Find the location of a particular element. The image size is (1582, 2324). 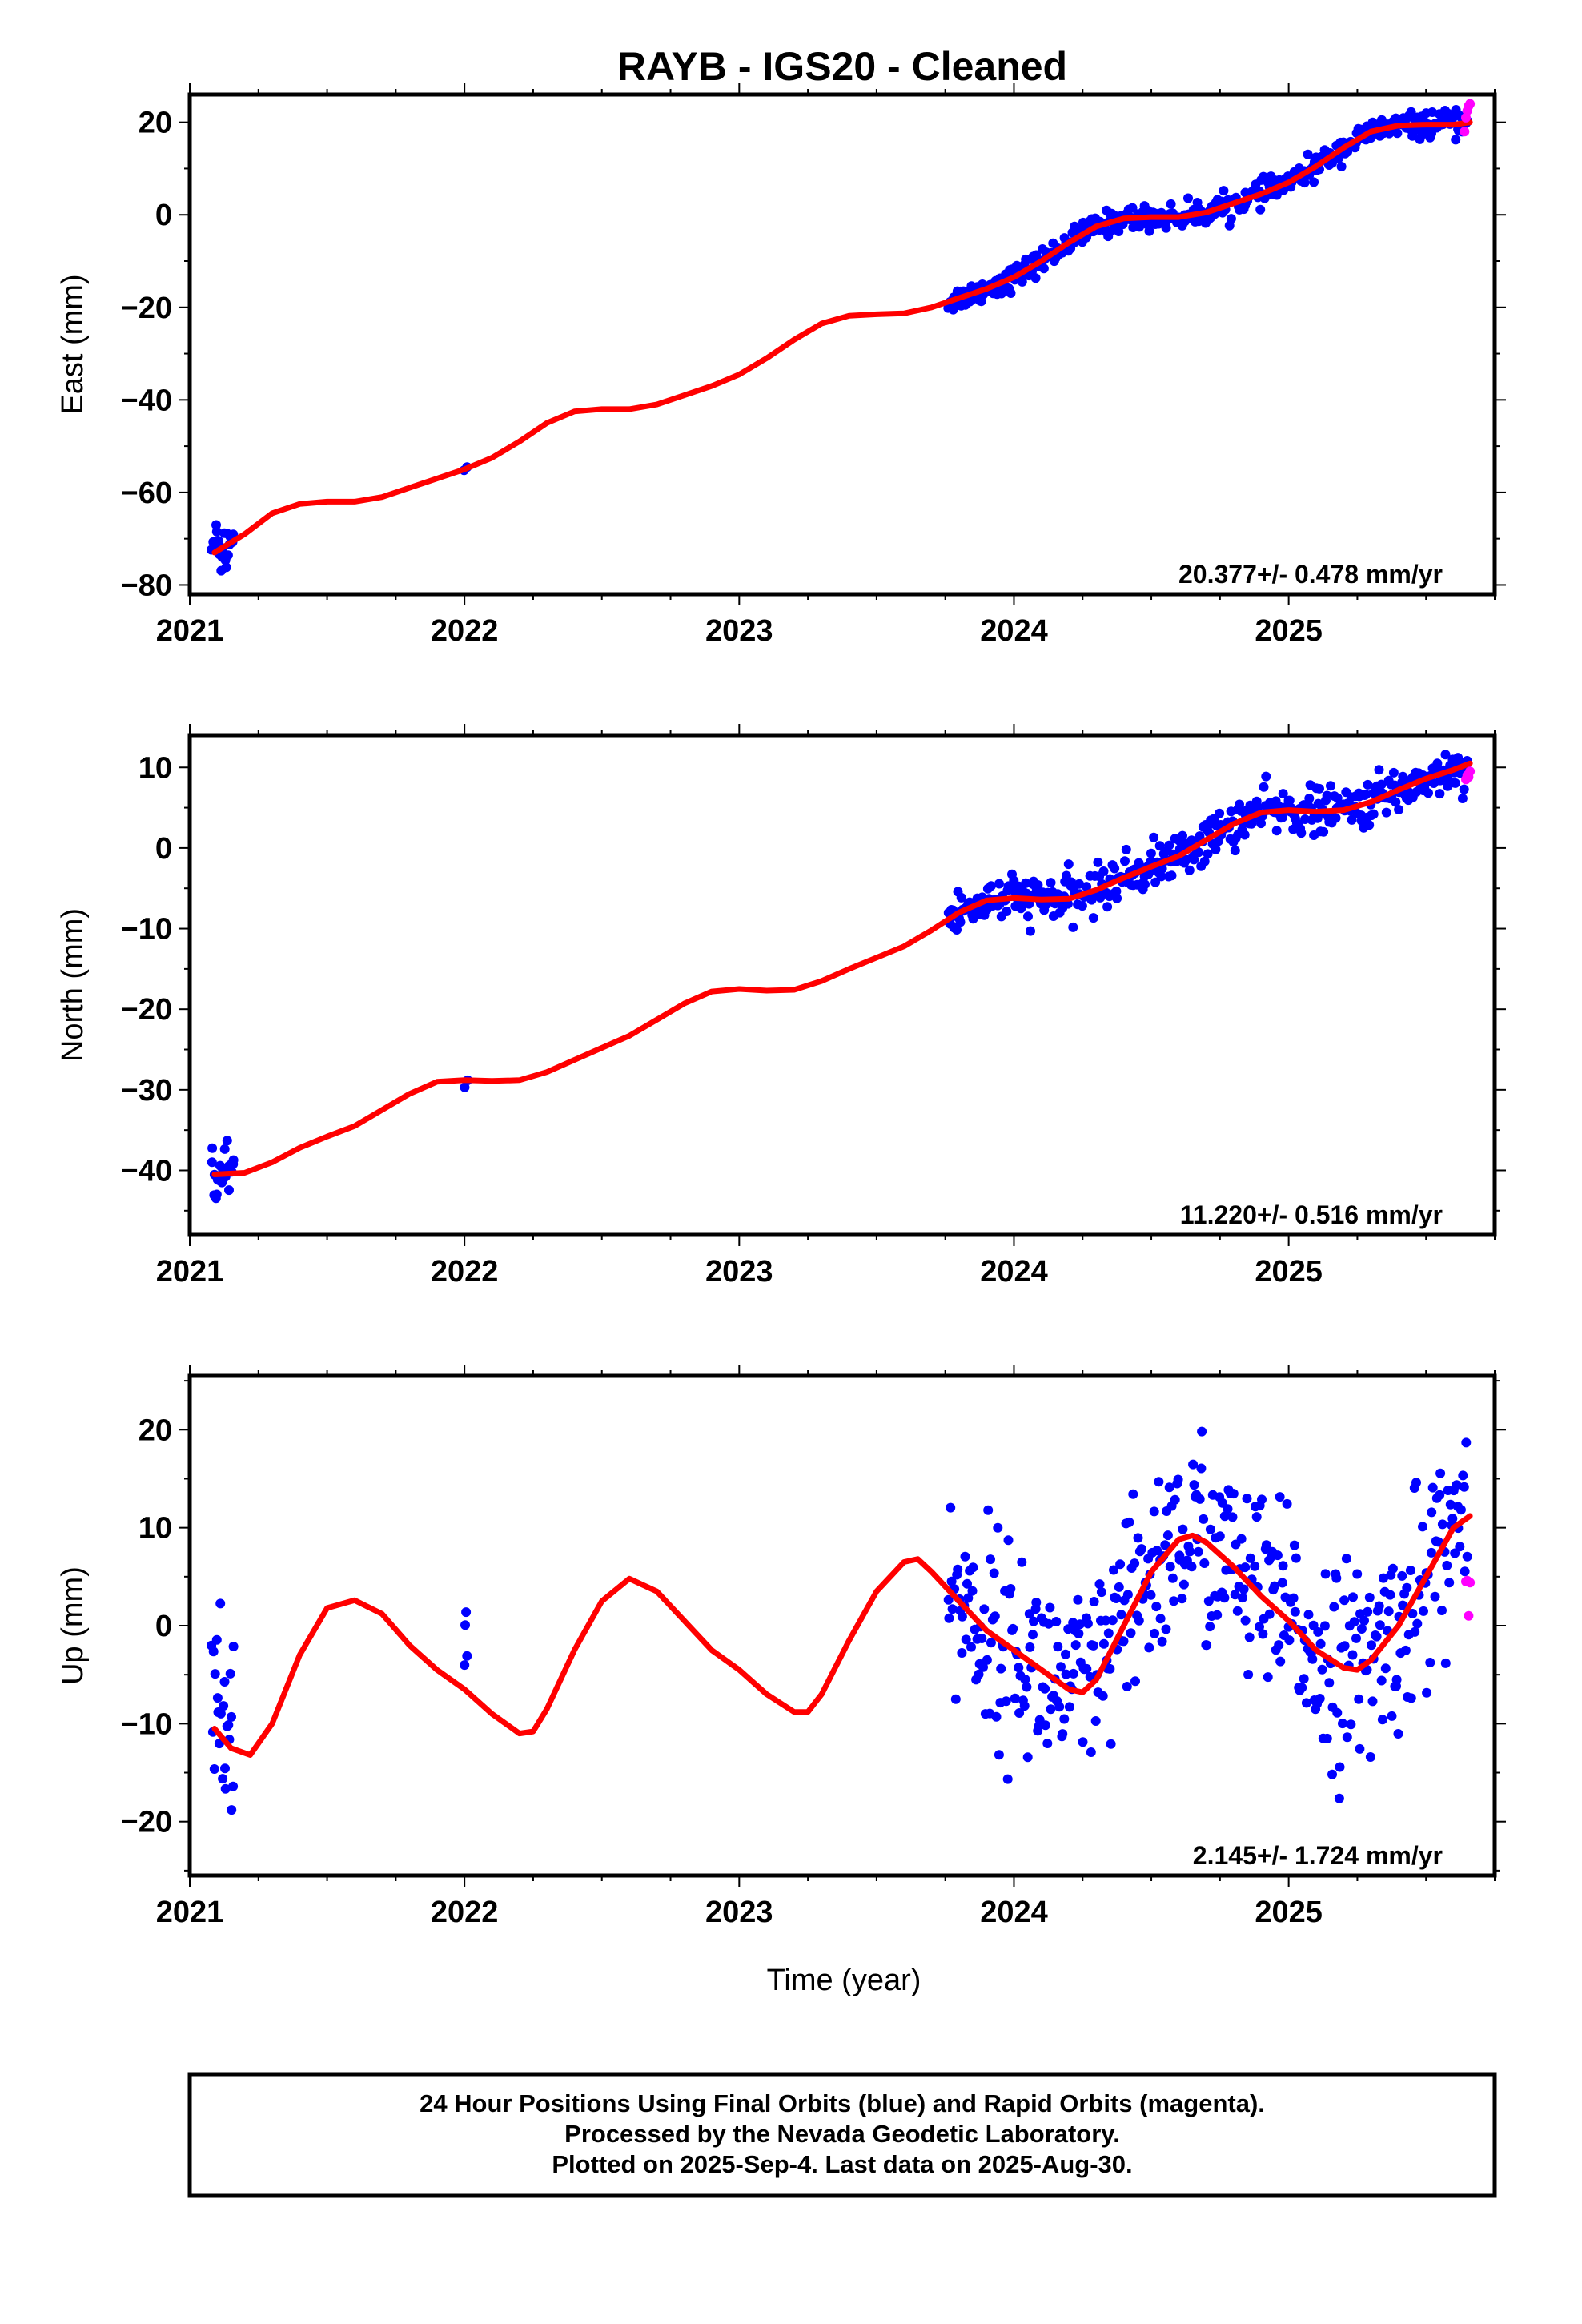

chart-title: RAYB - IGS20 - Cleaned is located at coordinates (842, 66).